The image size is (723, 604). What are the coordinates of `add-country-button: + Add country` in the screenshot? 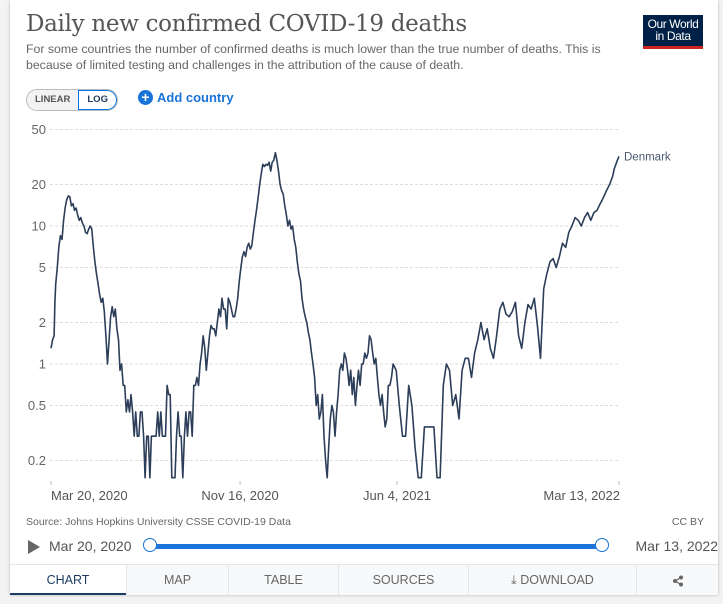 It's located at (186, 97).